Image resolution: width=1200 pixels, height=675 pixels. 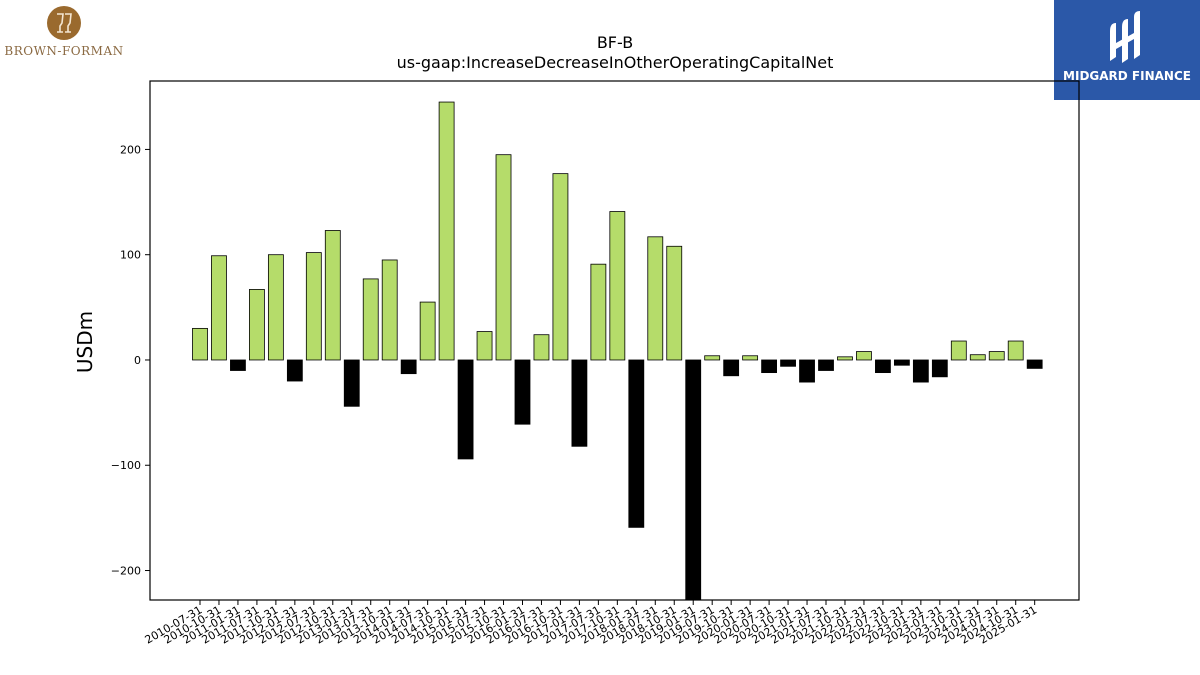 I want to click on midgard-finance-logo: MIDGARD FINANCE, so click(x=1127, y=50).